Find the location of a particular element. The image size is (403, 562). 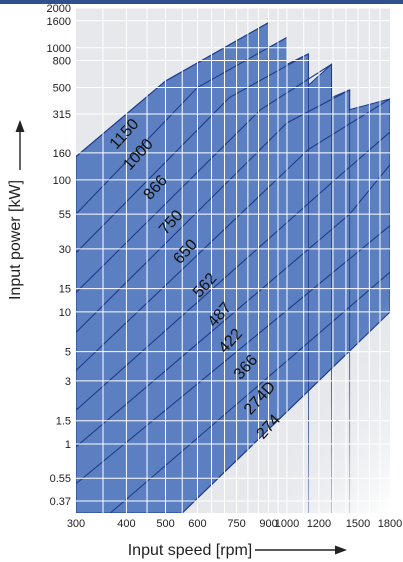

y-tick-label: 10 is located at coordinates (65, 313).